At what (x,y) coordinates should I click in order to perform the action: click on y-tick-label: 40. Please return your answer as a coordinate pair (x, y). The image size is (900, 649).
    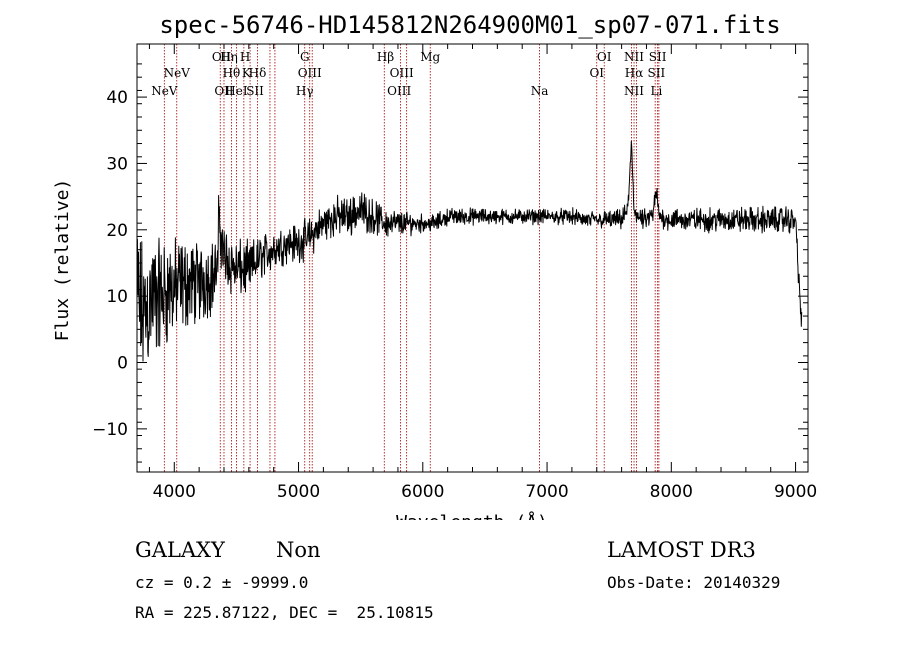
    Looking at the image, I should click on (117, 98).